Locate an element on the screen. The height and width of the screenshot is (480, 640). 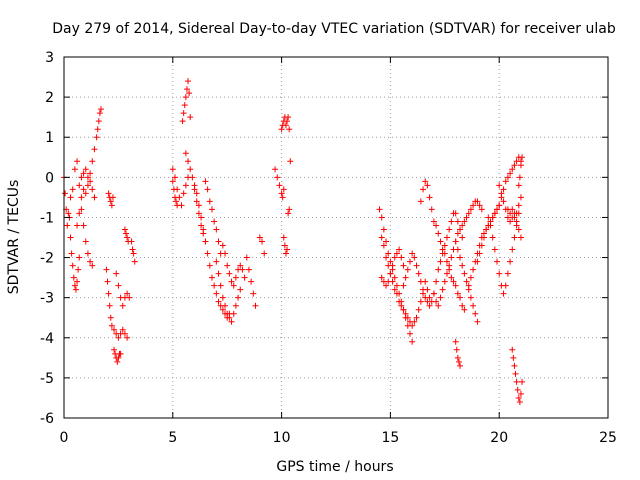
y-tick-labels: 3 2 1 0 -1 -2 -3 -4 -5 -6 is located at coordinates (47, 238).